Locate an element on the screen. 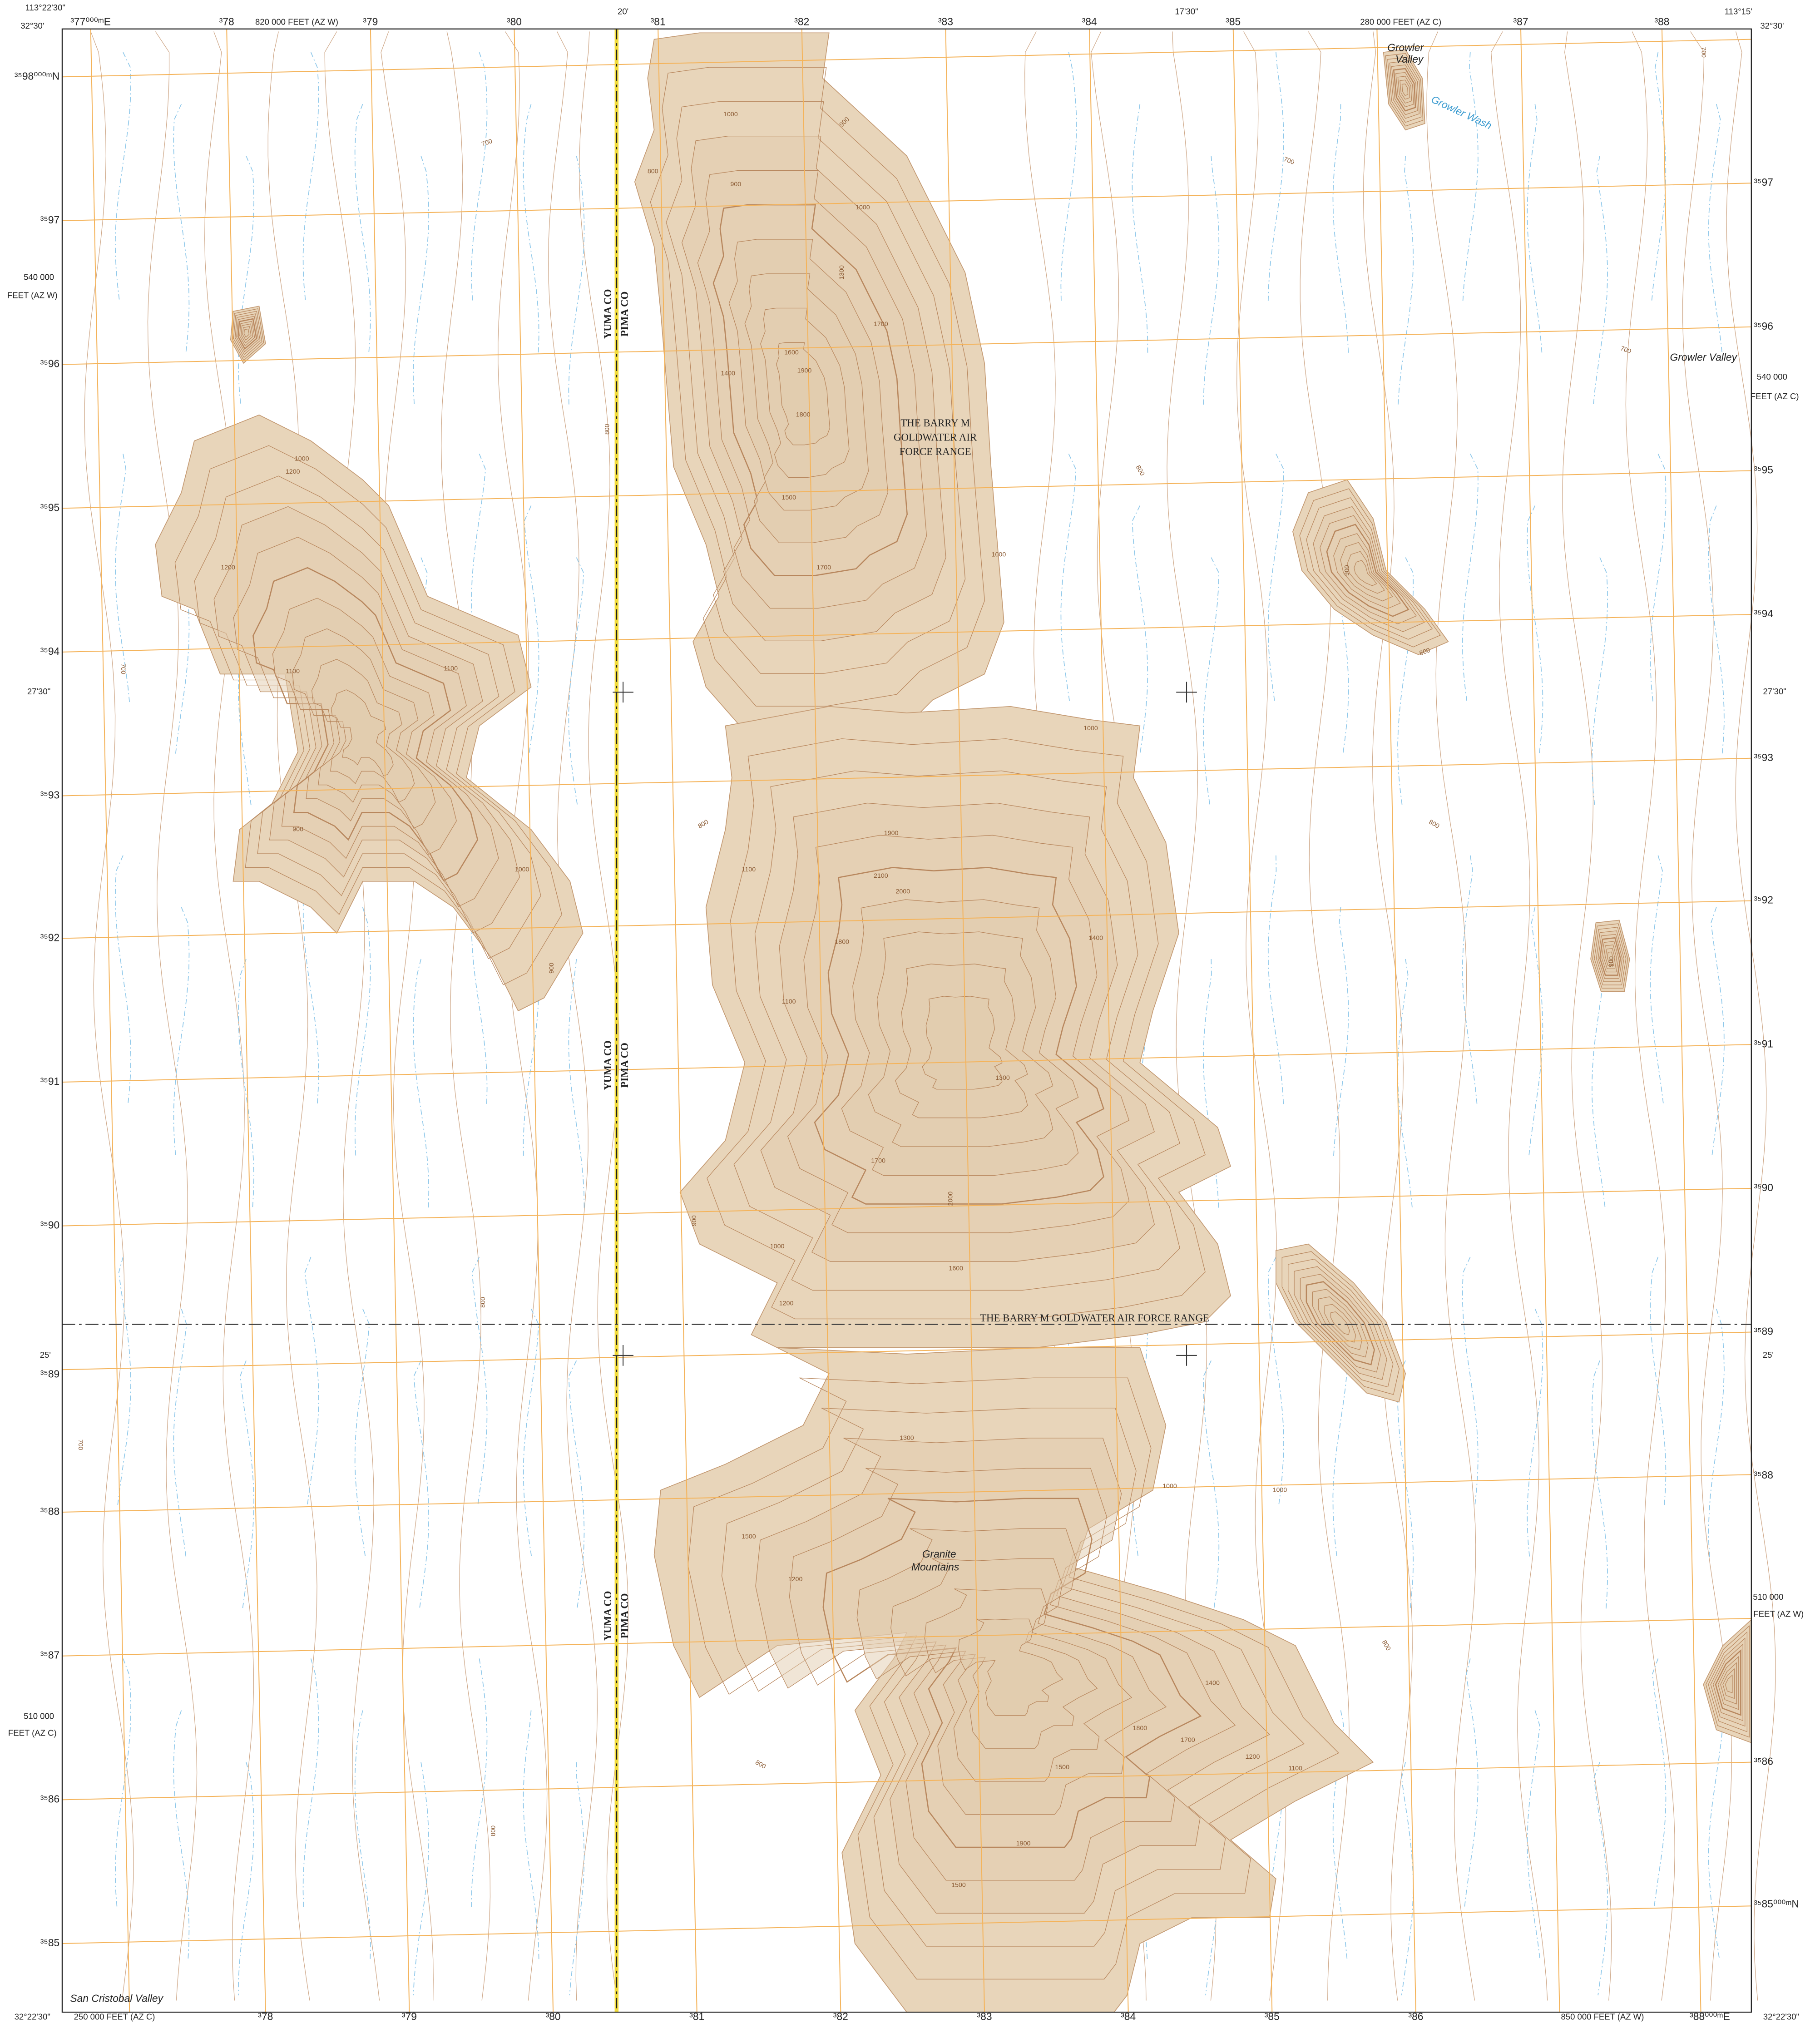 The width and height of the screenshot is (1820, 2023). place-name: Mountains is located at coordinates (935, 1567).